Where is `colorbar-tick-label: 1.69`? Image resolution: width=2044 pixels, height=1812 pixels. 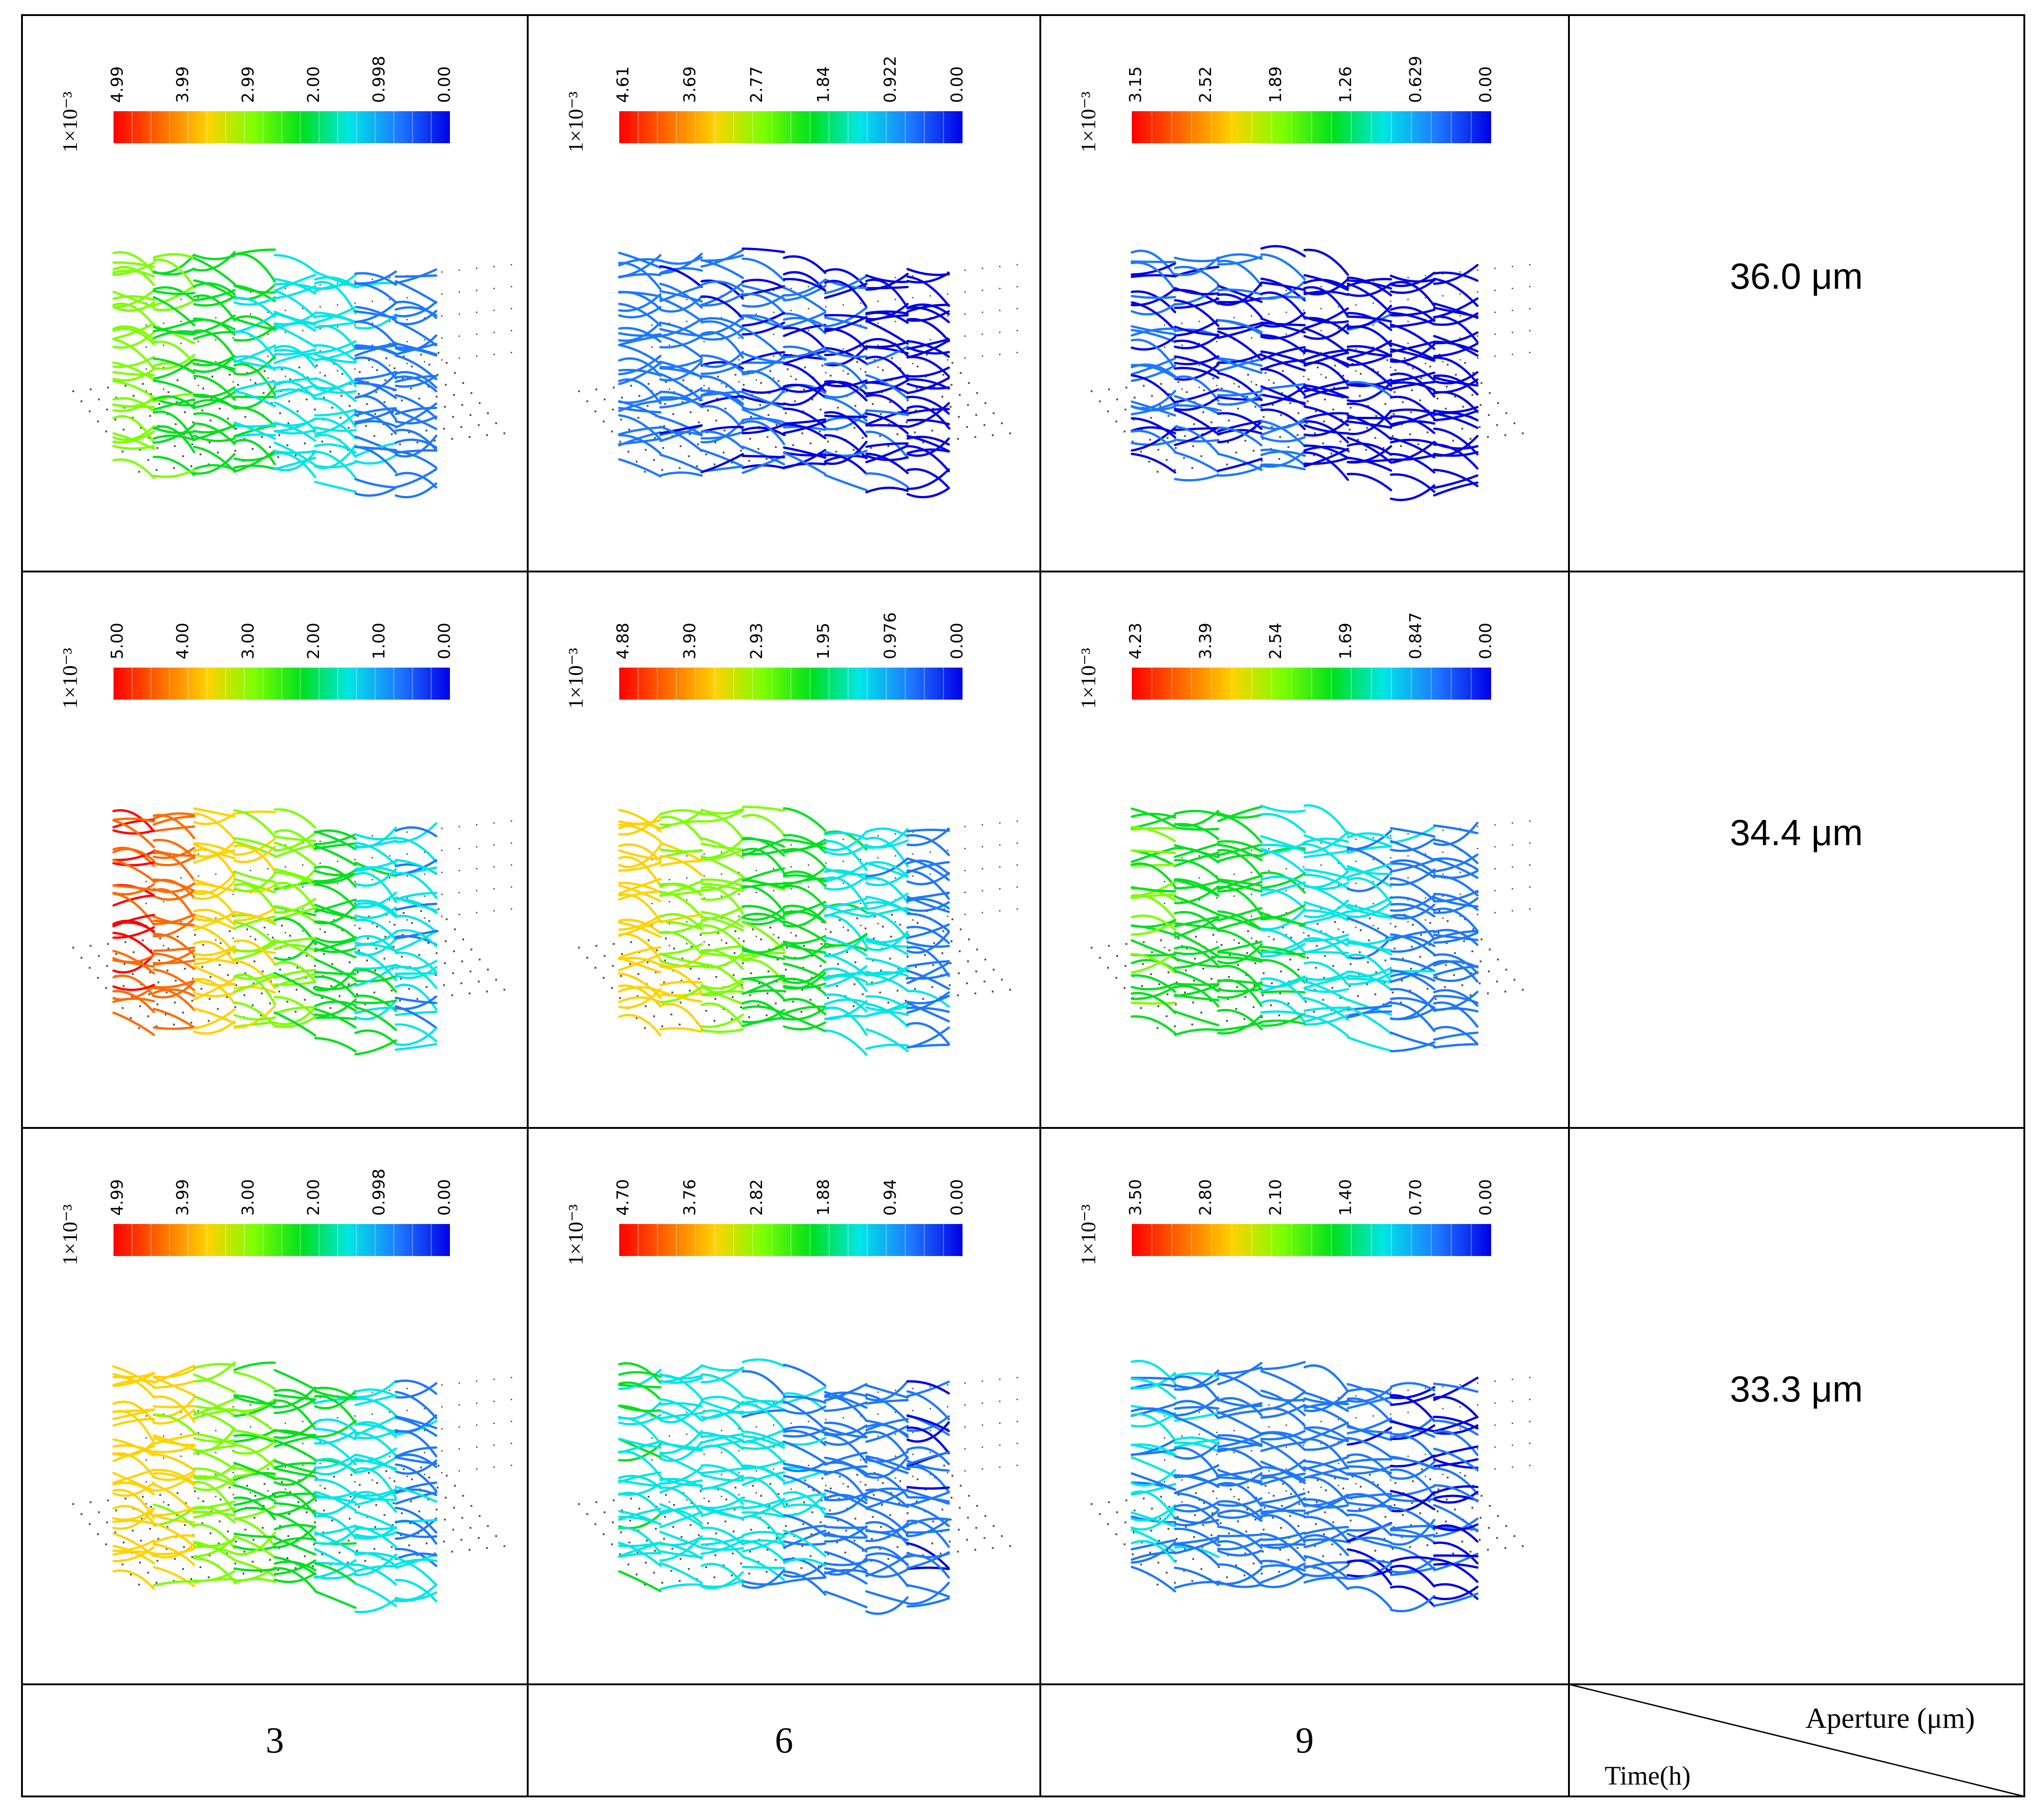 colorbar-tick-label: 1.69 is located at coordinates (1346, 641).